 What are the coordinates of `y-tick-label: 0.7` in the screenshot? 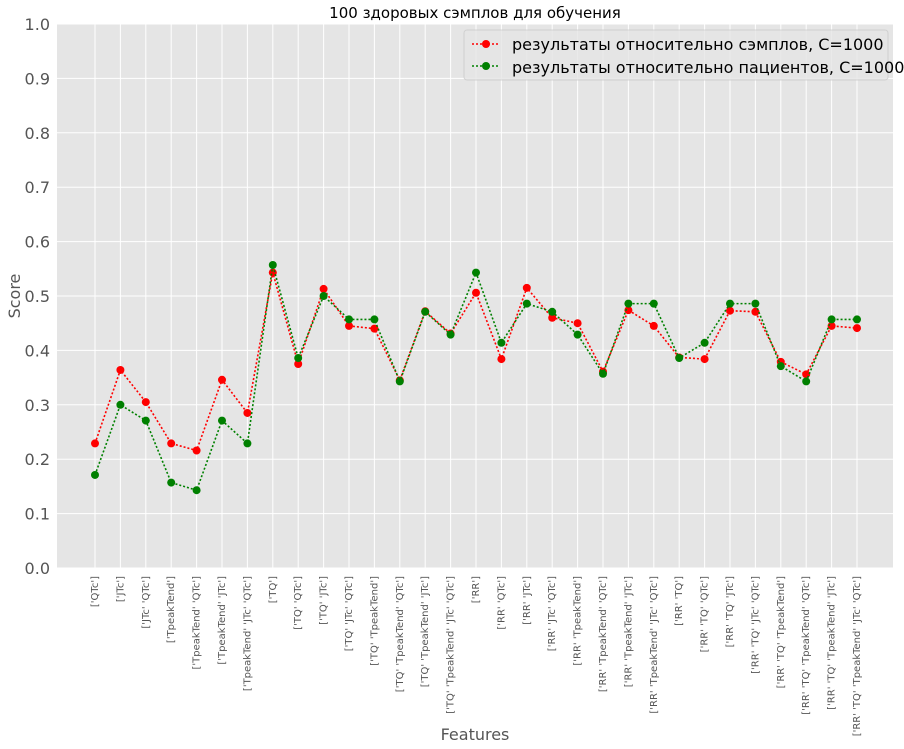 It's located at (37, 187).